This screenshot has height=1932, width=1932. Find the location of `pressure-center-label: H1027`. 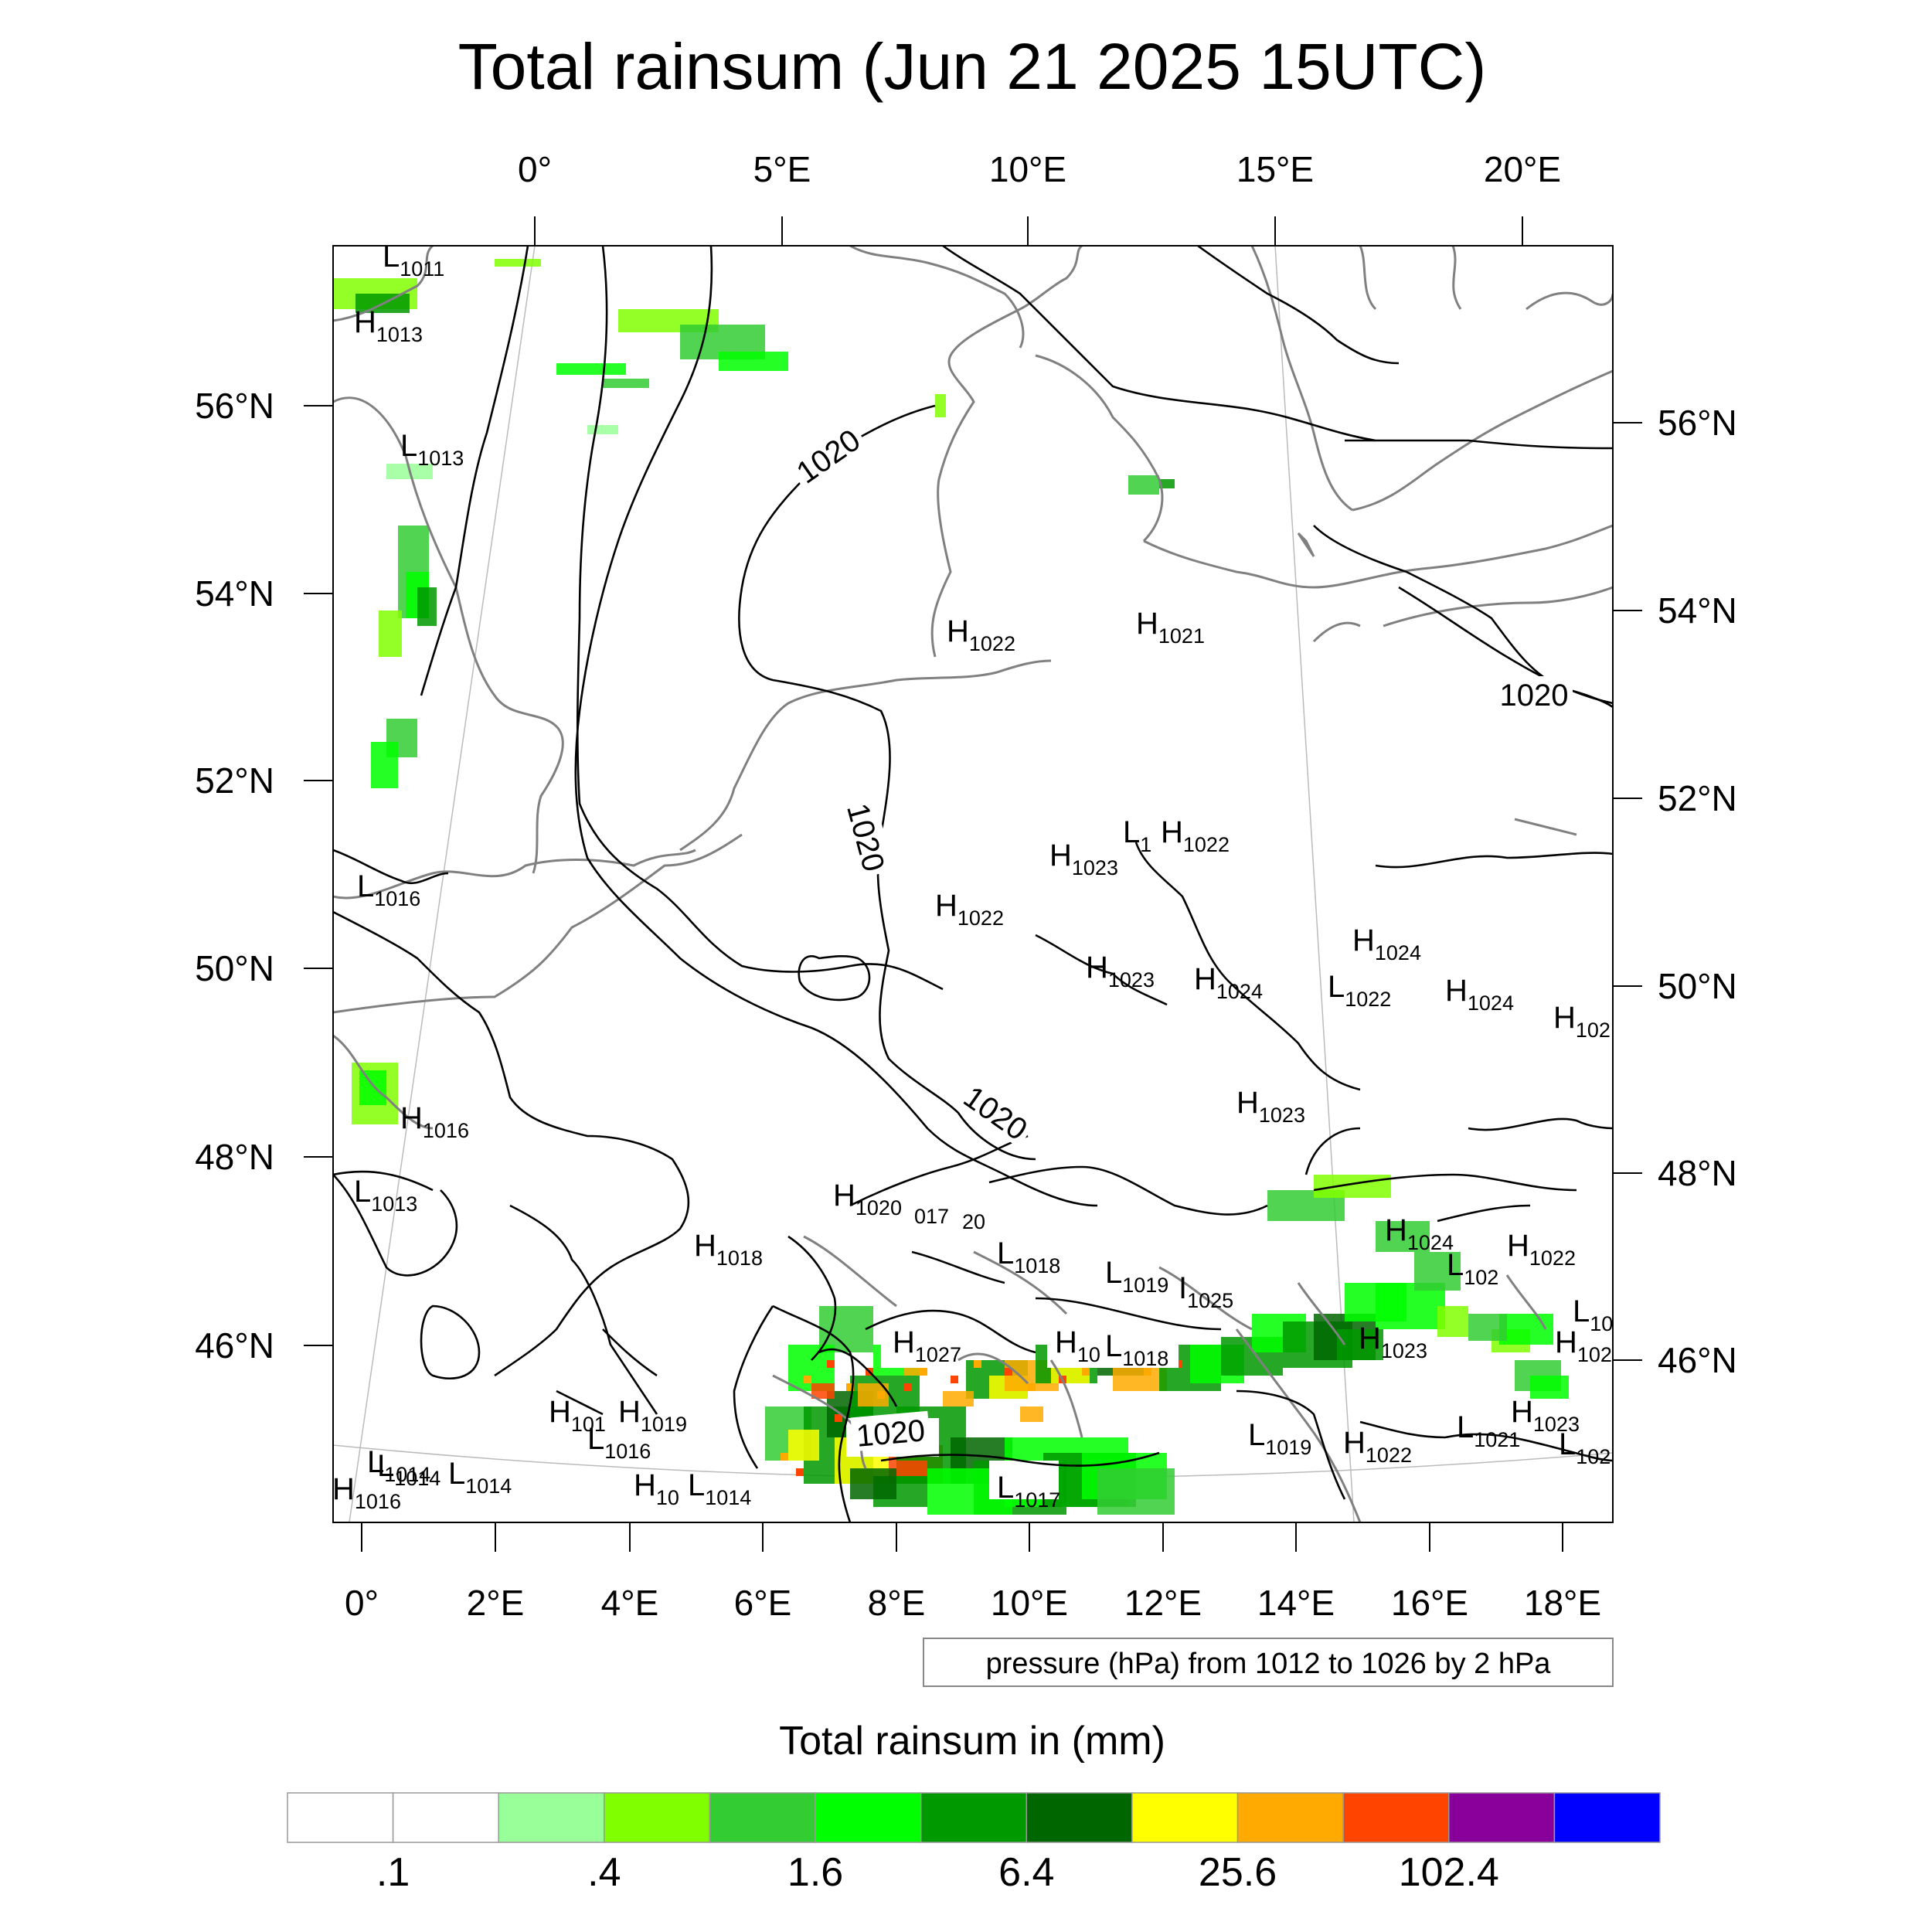

pressure-center-label: H1027 is located at coordinates (927, 1346).